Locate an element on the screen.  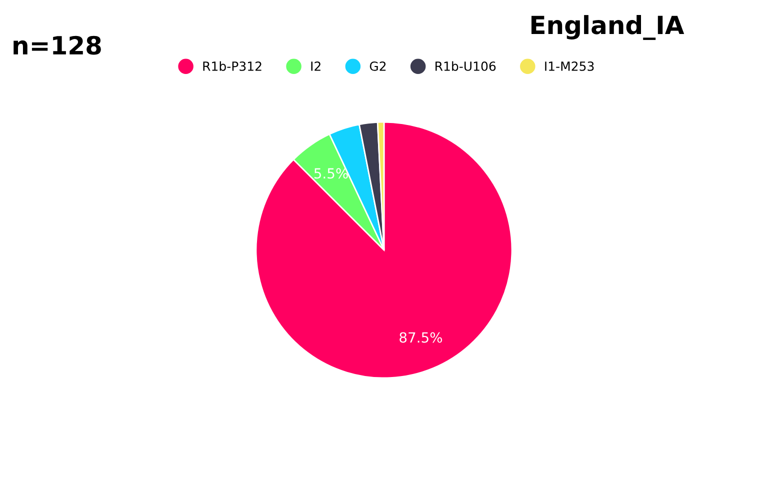
data-label: 87.5% is located at coordinates (421, 337).